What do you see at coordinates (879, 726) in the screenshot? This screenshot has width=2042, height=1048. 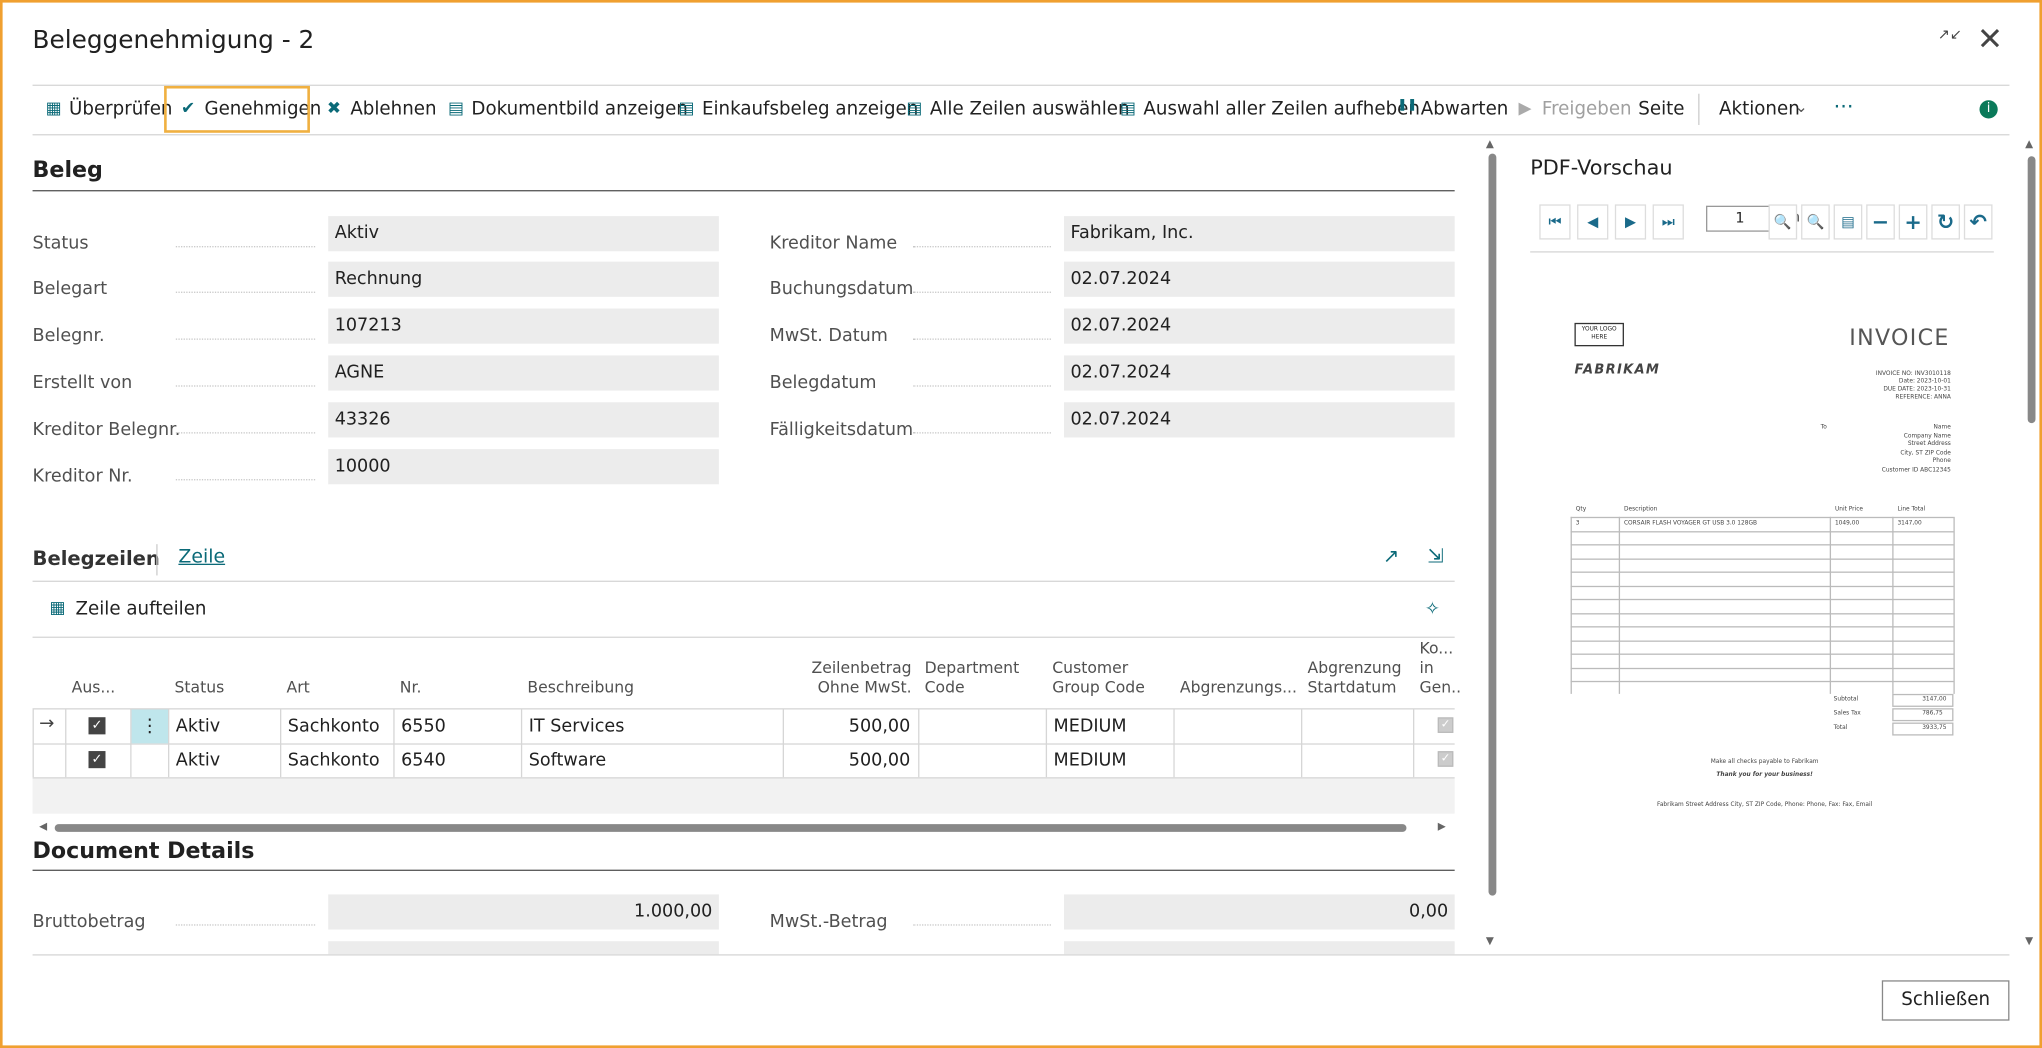 I see `cell: 500,00` at bounding box center [879, 726].